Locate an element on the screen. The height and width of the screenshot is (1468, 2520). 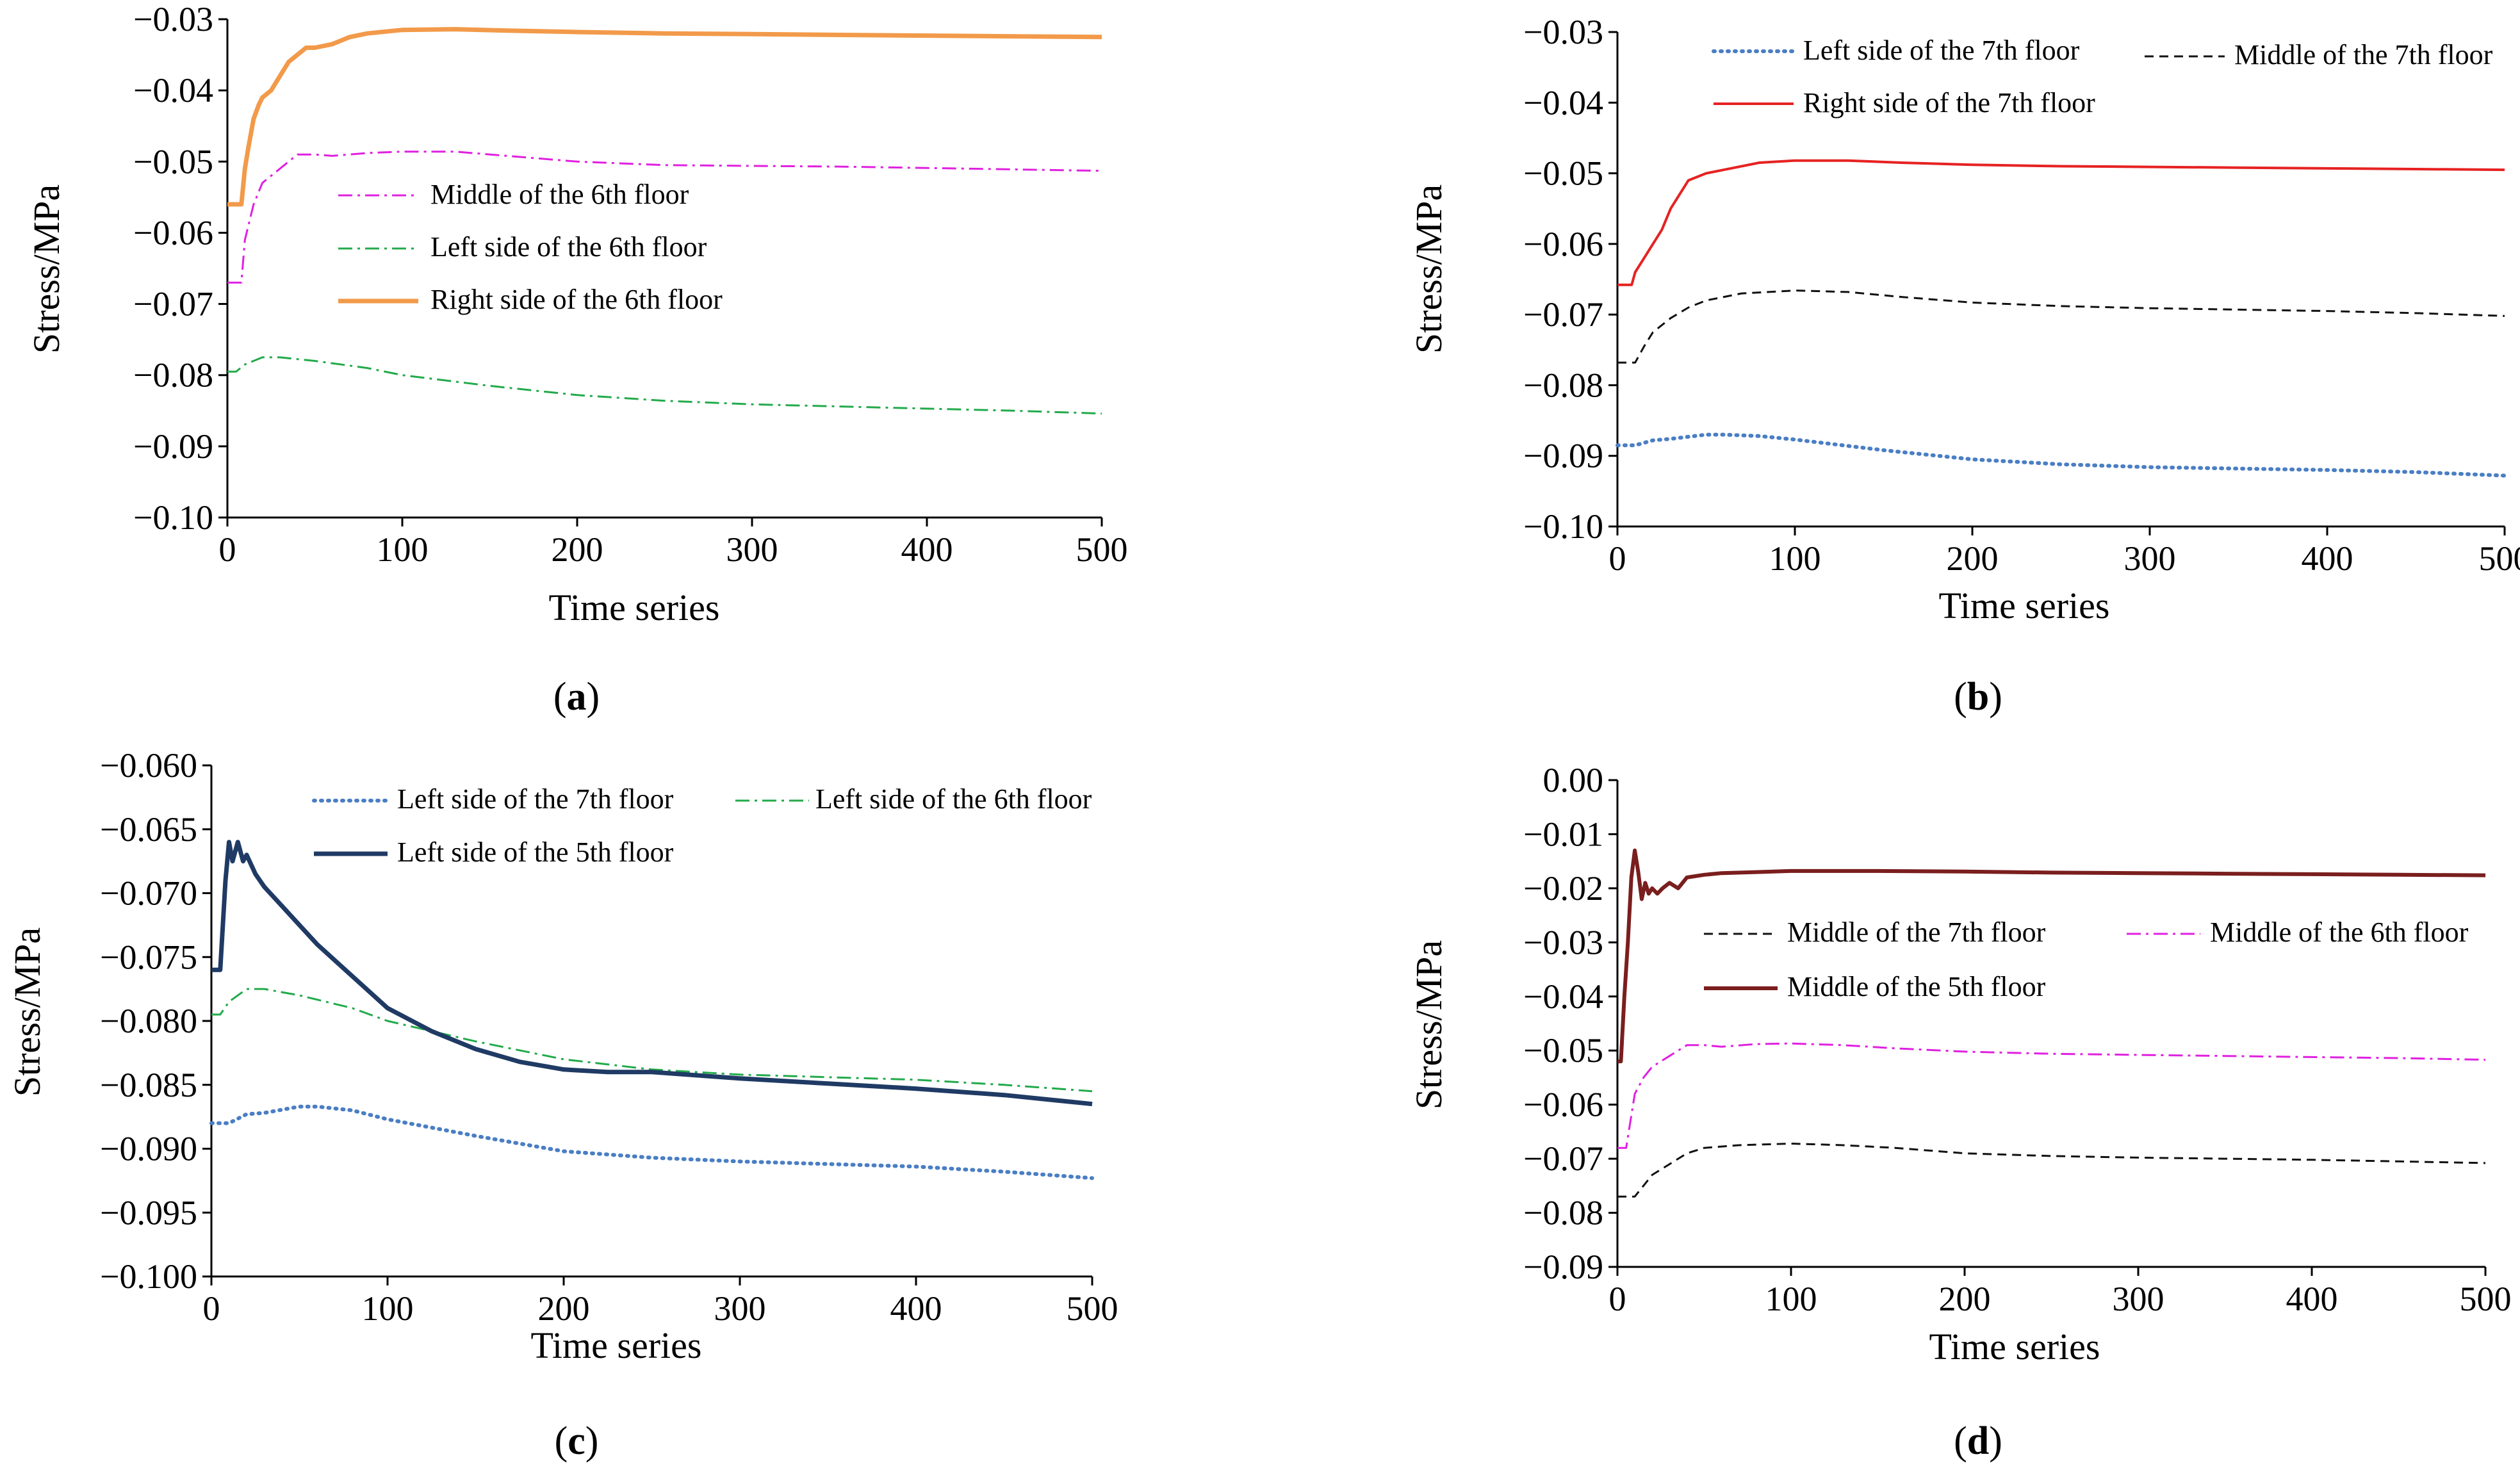
panel-a-caption-letter: a is located at coordinates (577, 697).